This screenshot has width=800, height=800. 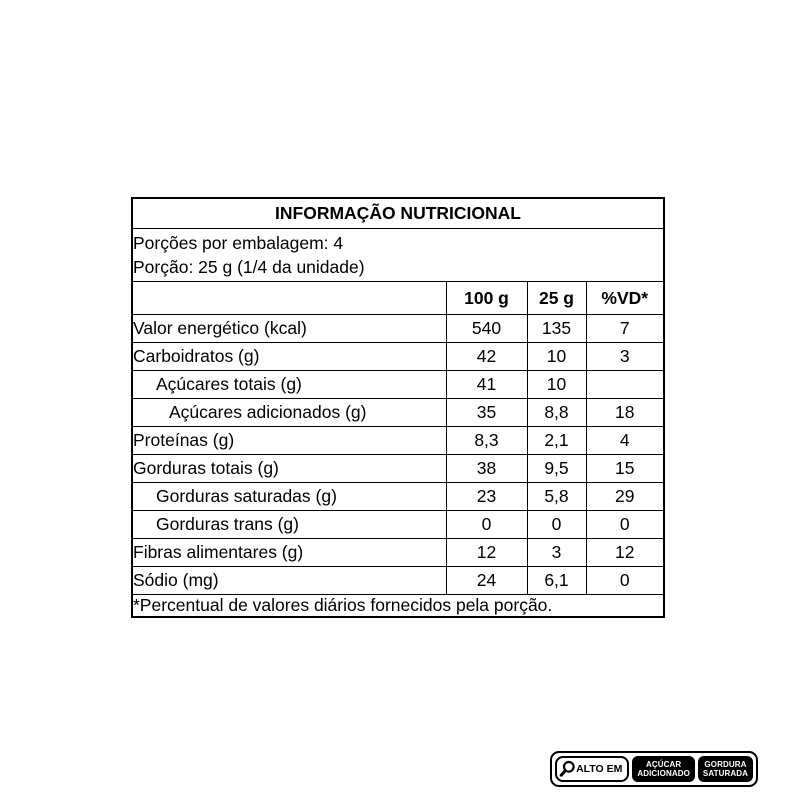 I want to click on col-header-blank, so click(x=289, y=298).